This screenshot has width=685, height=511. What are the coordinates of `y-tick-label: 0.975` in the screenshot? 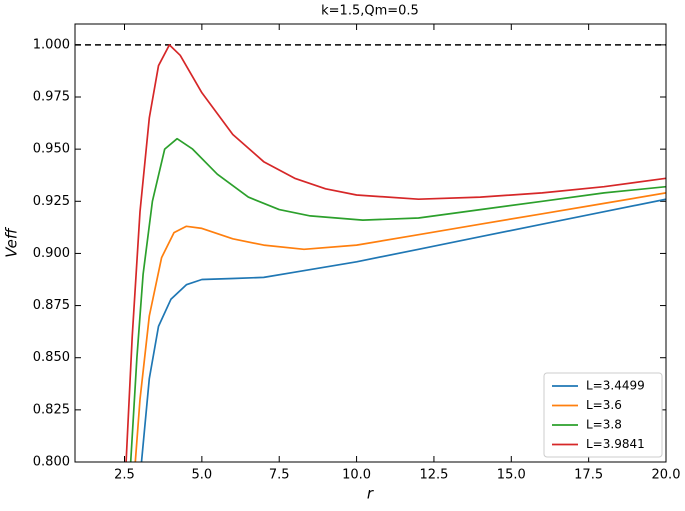 It's located at (51, 97).